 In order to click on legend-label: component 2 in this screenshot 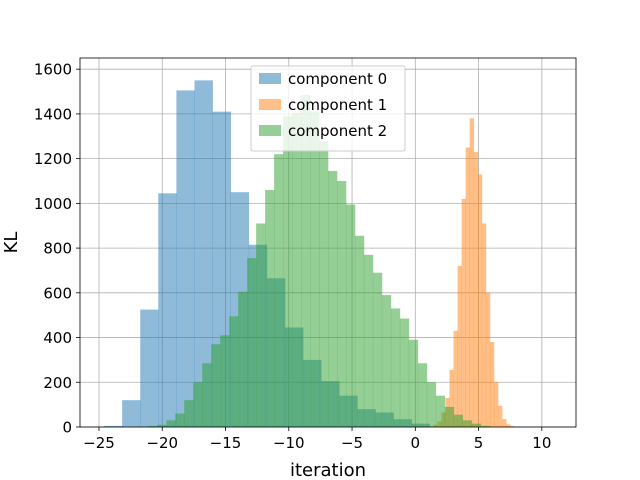, I will do `click(337, 131)`.